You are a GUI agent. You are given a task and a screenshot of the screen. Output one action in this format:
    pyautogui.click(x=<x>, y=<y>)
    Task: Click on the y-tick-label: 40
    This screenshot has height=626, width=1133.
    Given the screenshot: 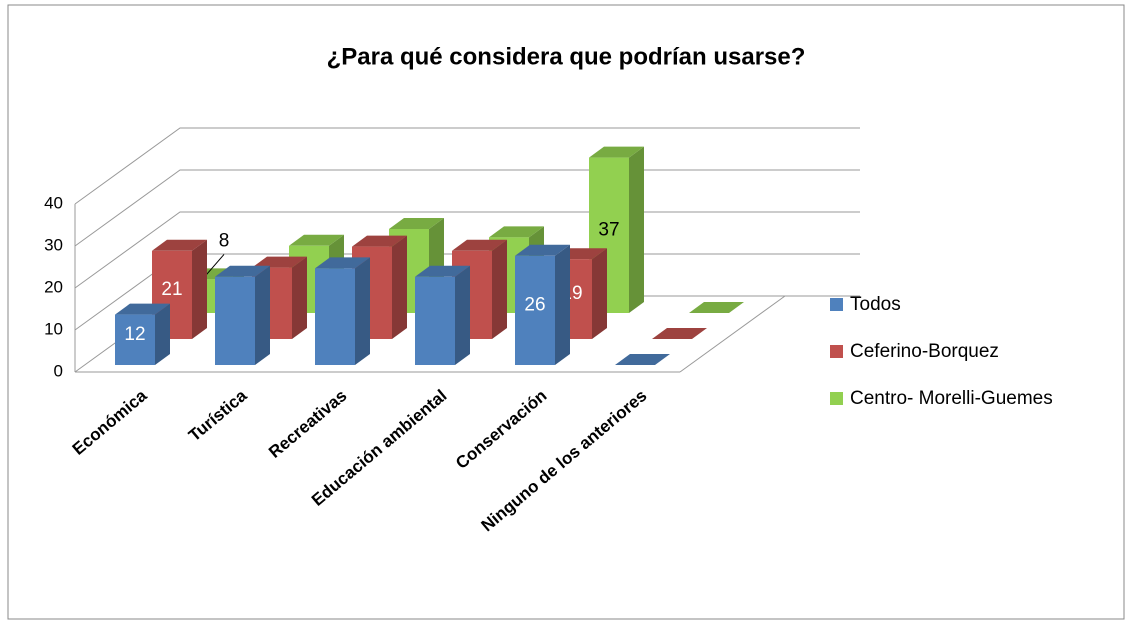 What is the action you would take?
    pyautogui.click(x=53, y=202)
    